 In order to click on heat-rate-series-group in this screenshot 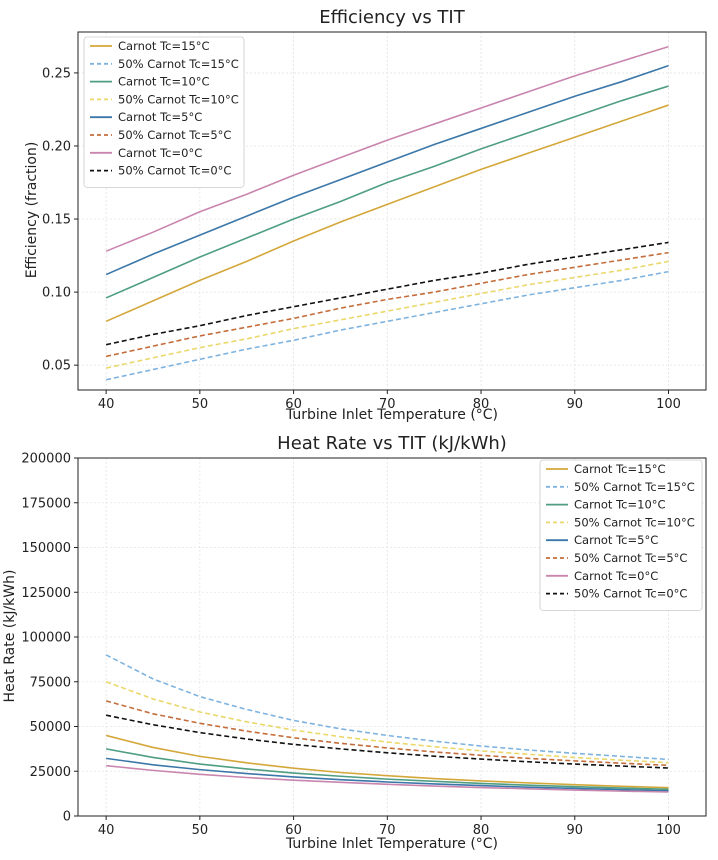, I will do `click(387, 723)`.